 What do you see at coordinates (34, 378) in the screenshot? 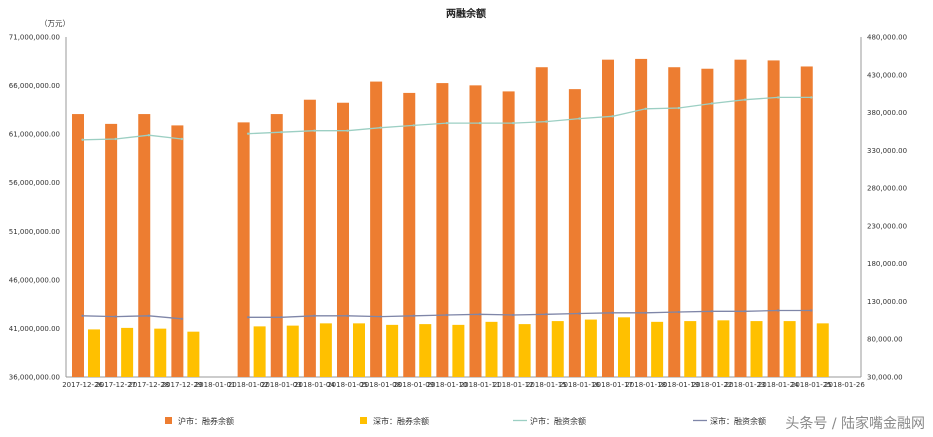
I see `y-left-tick-label: 36,000,000.00` at bounding box center [34, 378].